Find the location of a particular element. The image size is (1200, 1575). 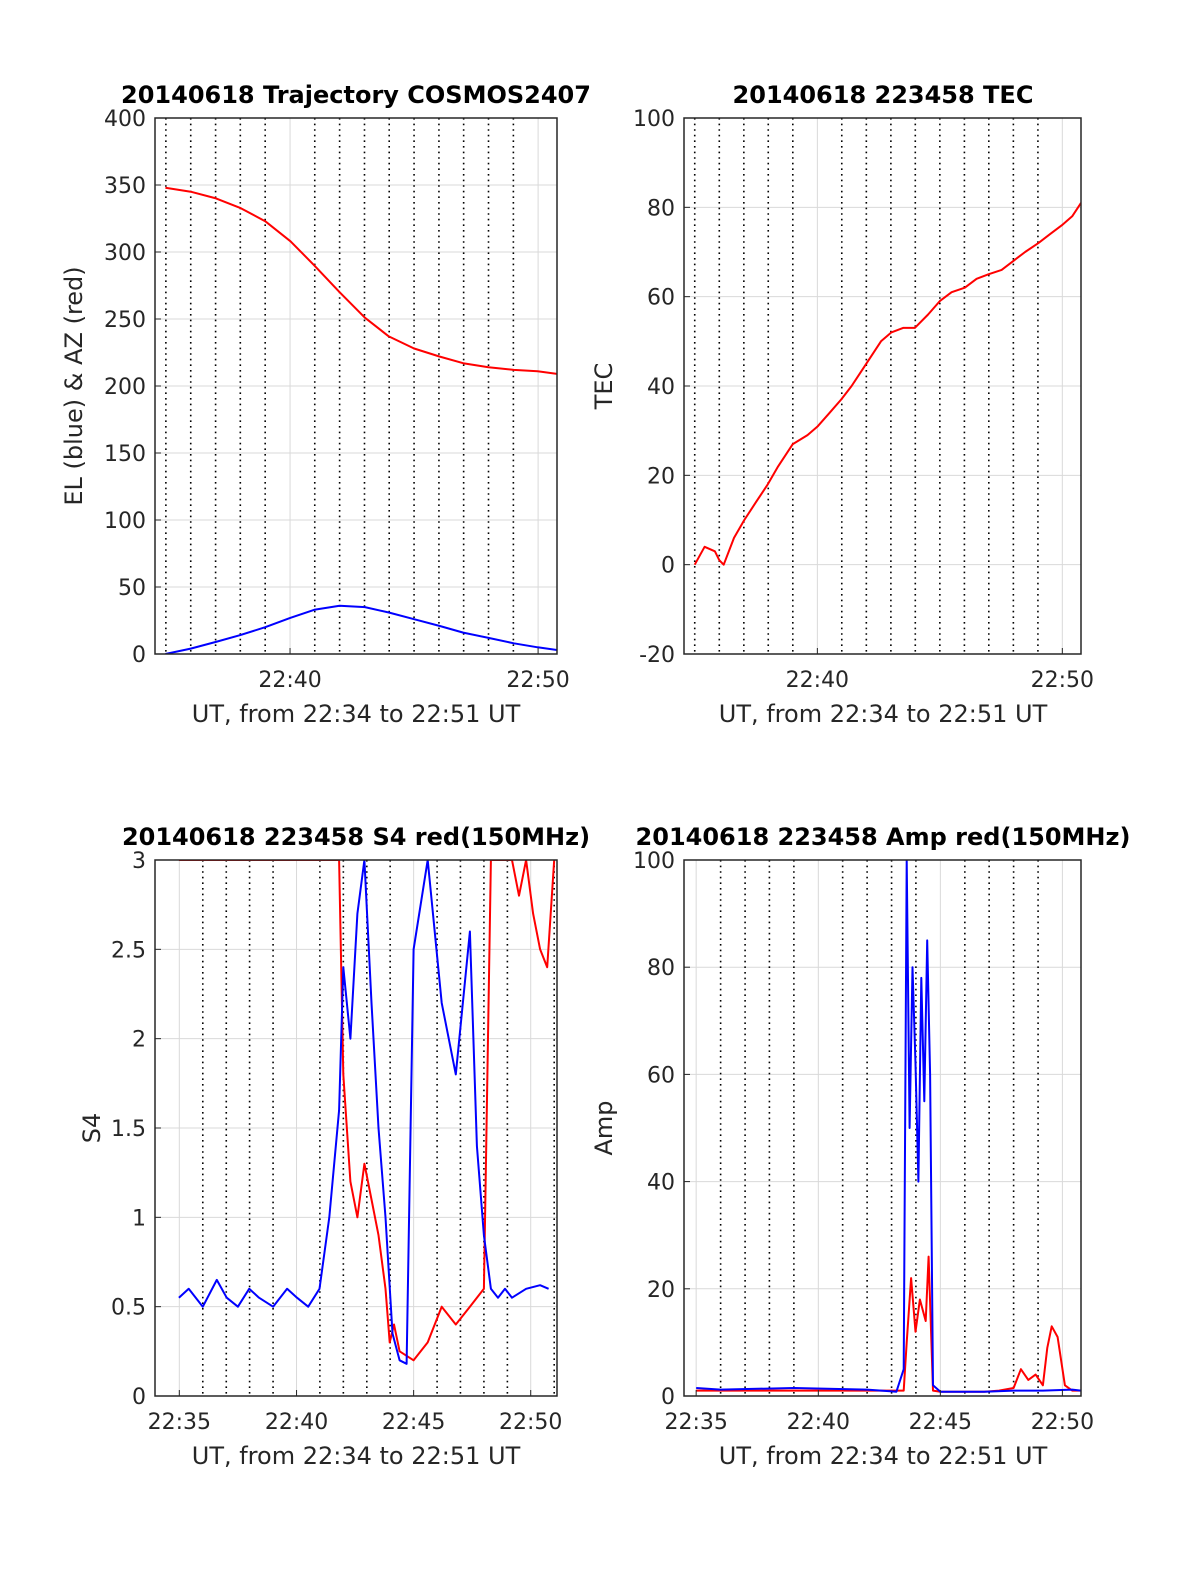

s4-xtick-label-0: 22:35 is located at coordinates (179, 1422).